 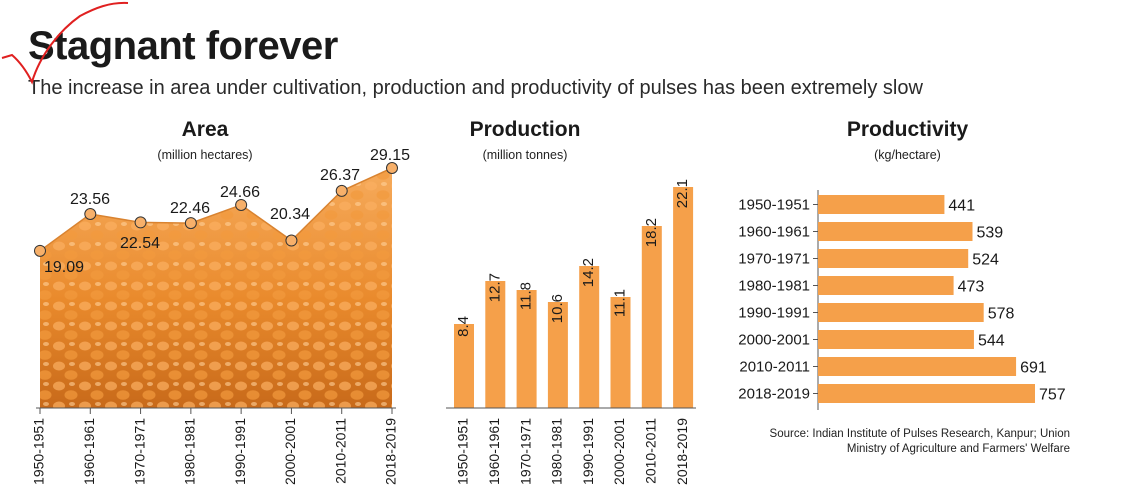 I want to click on production-panel-title: Production, so click(x=525, y=129).